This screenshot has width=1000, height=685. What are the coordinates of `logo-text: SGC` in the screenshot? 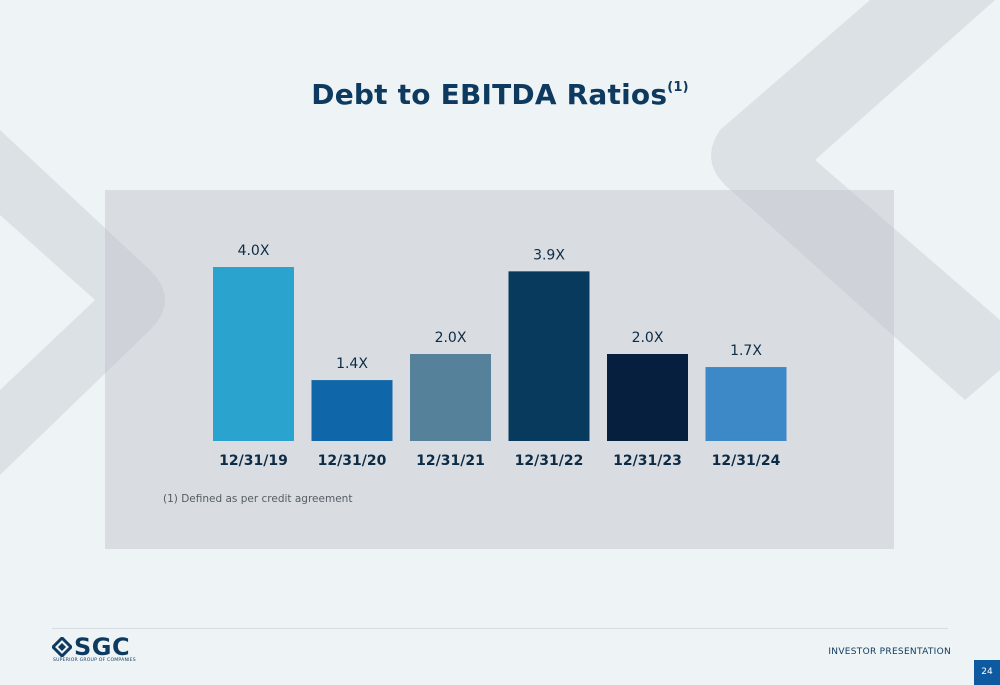 It's located at (102, 647).